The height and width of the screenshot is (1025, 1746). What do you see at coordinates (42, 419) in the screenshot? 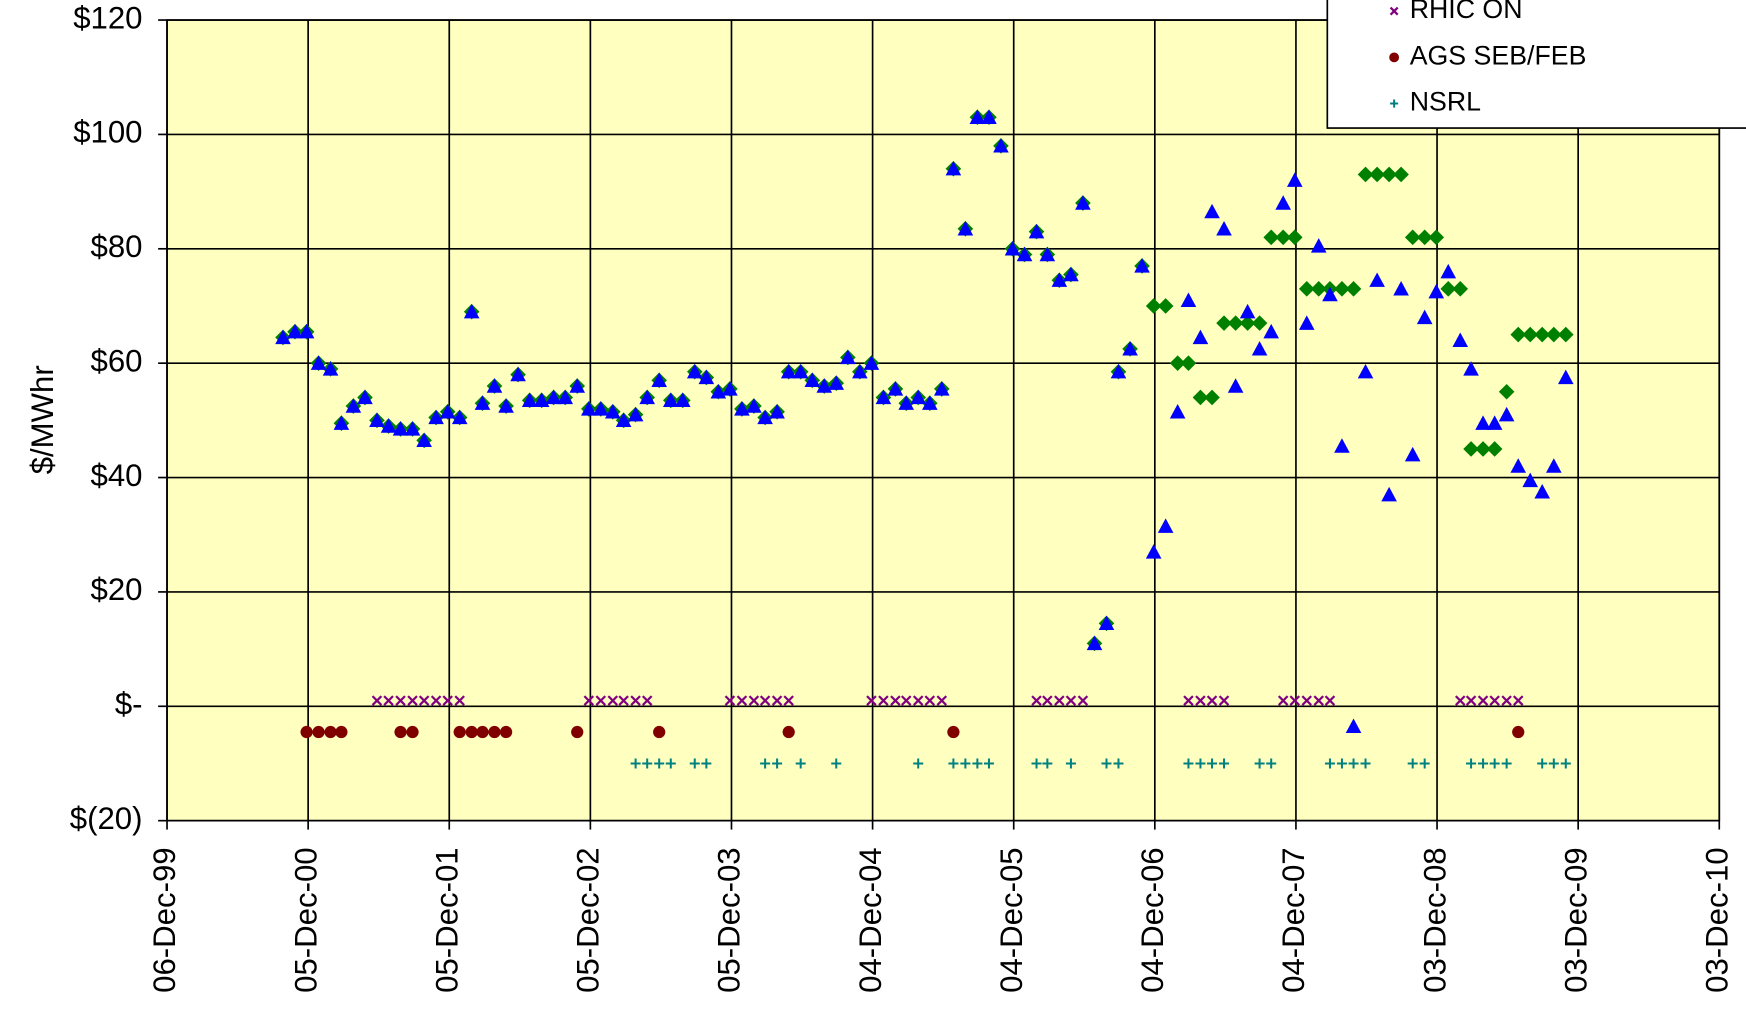
I see `y-axis-title: $/MWhr` at bounding box center [42, 419].